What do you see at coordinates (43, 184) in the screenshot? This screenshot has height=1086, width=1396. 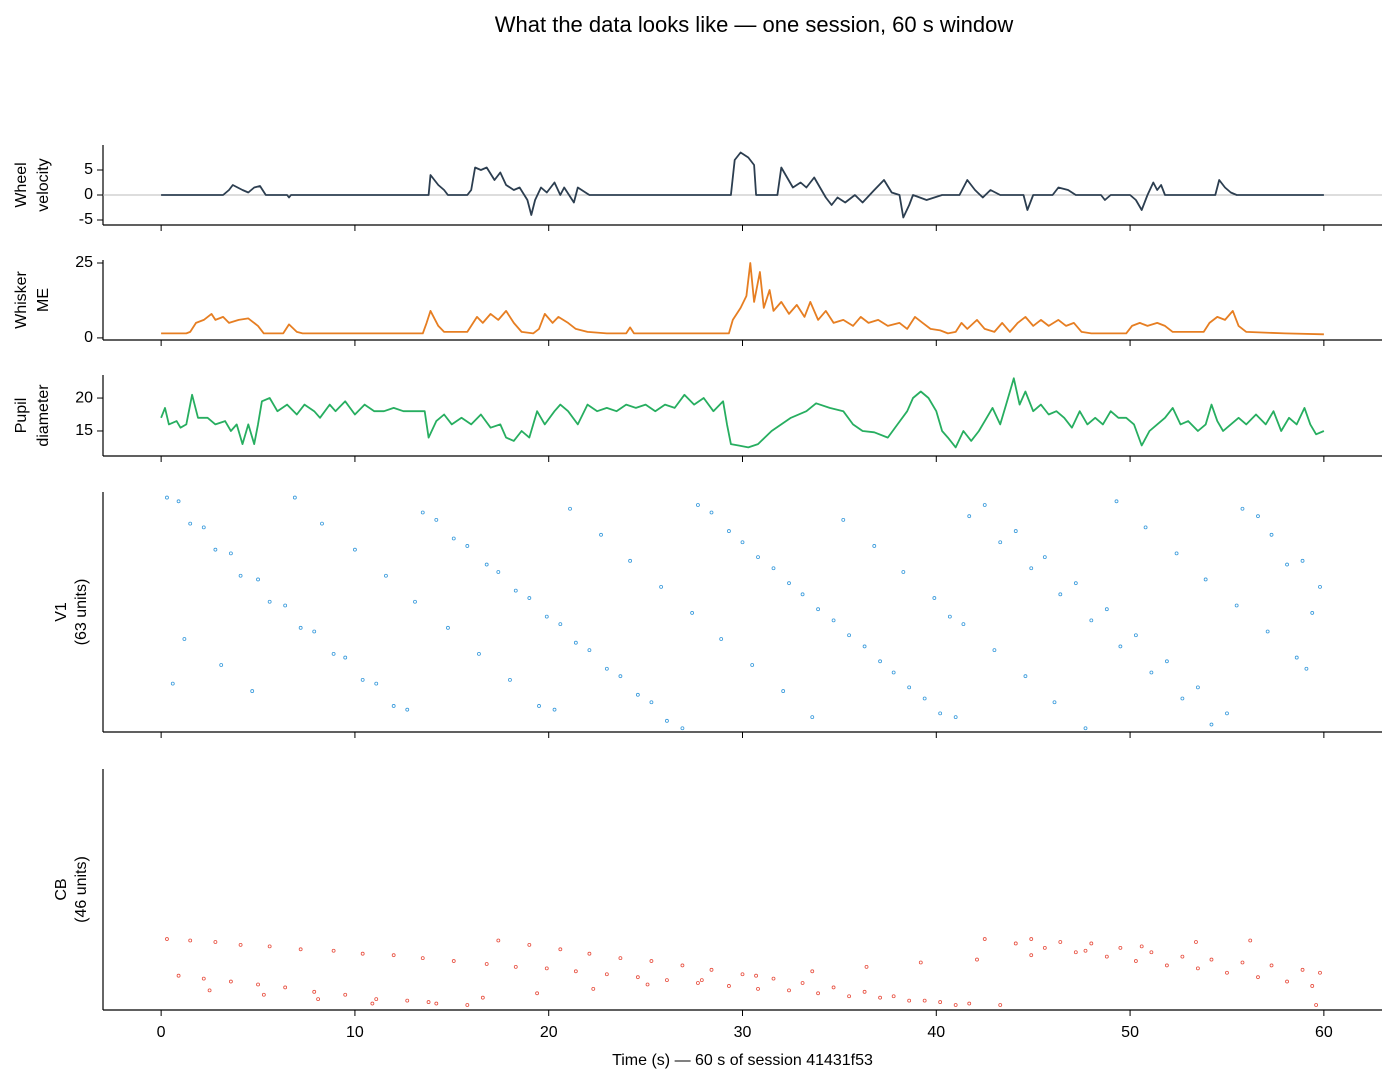 I see `y-axis-label: velocity` at bounding box center [43, 184].